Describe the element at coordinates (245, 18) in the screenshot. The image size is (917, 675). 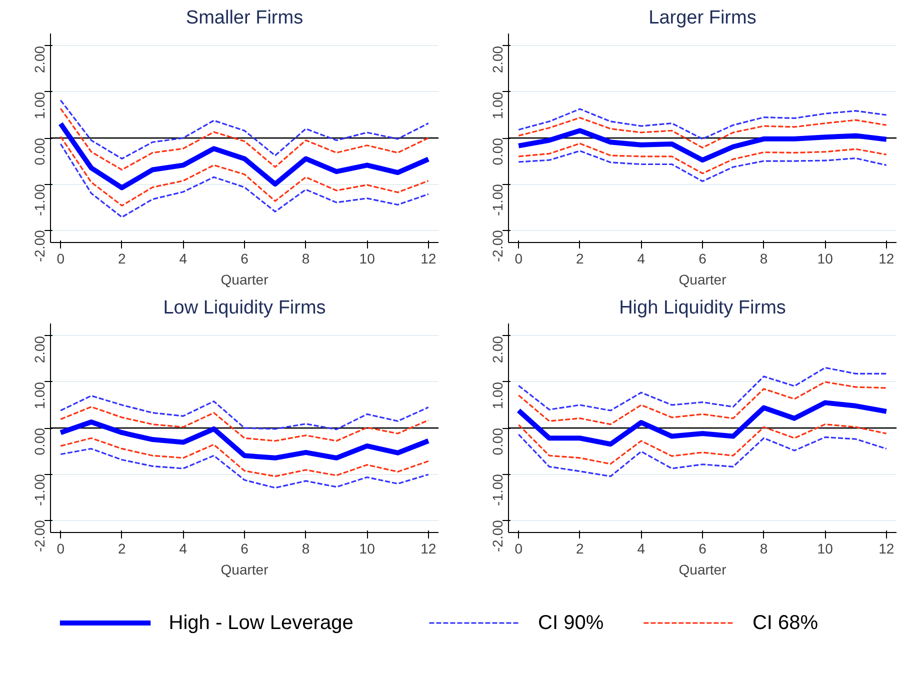
I see `chart-title: Smaller Firms` at that location.